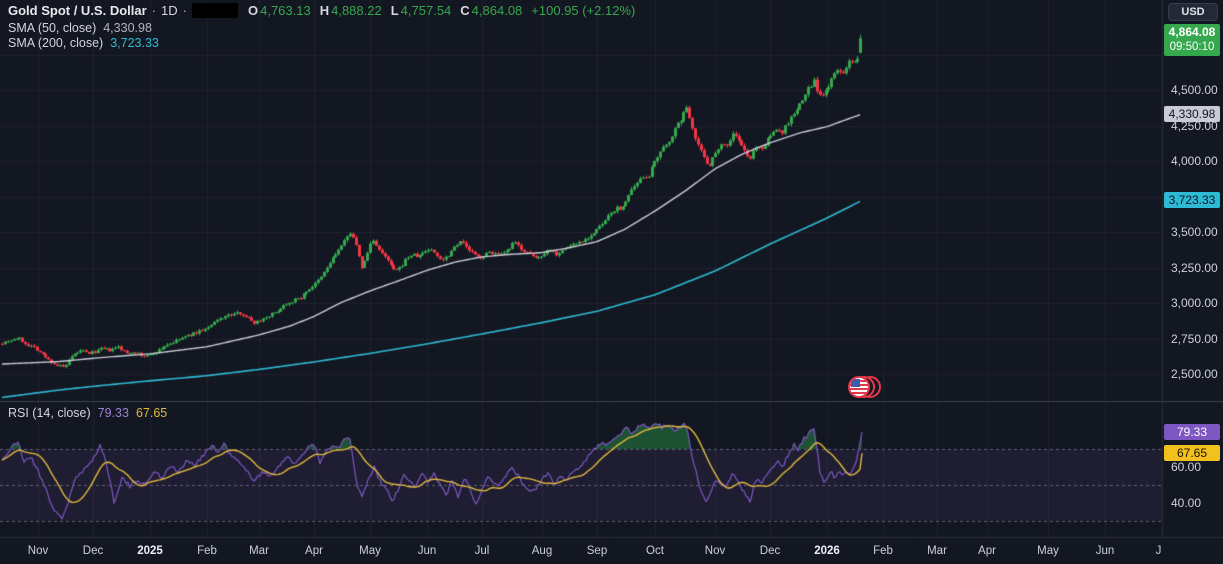 This screenshot has height=564, width=1223. I want to click on open-value: 4,763.13, so click(285, 10).